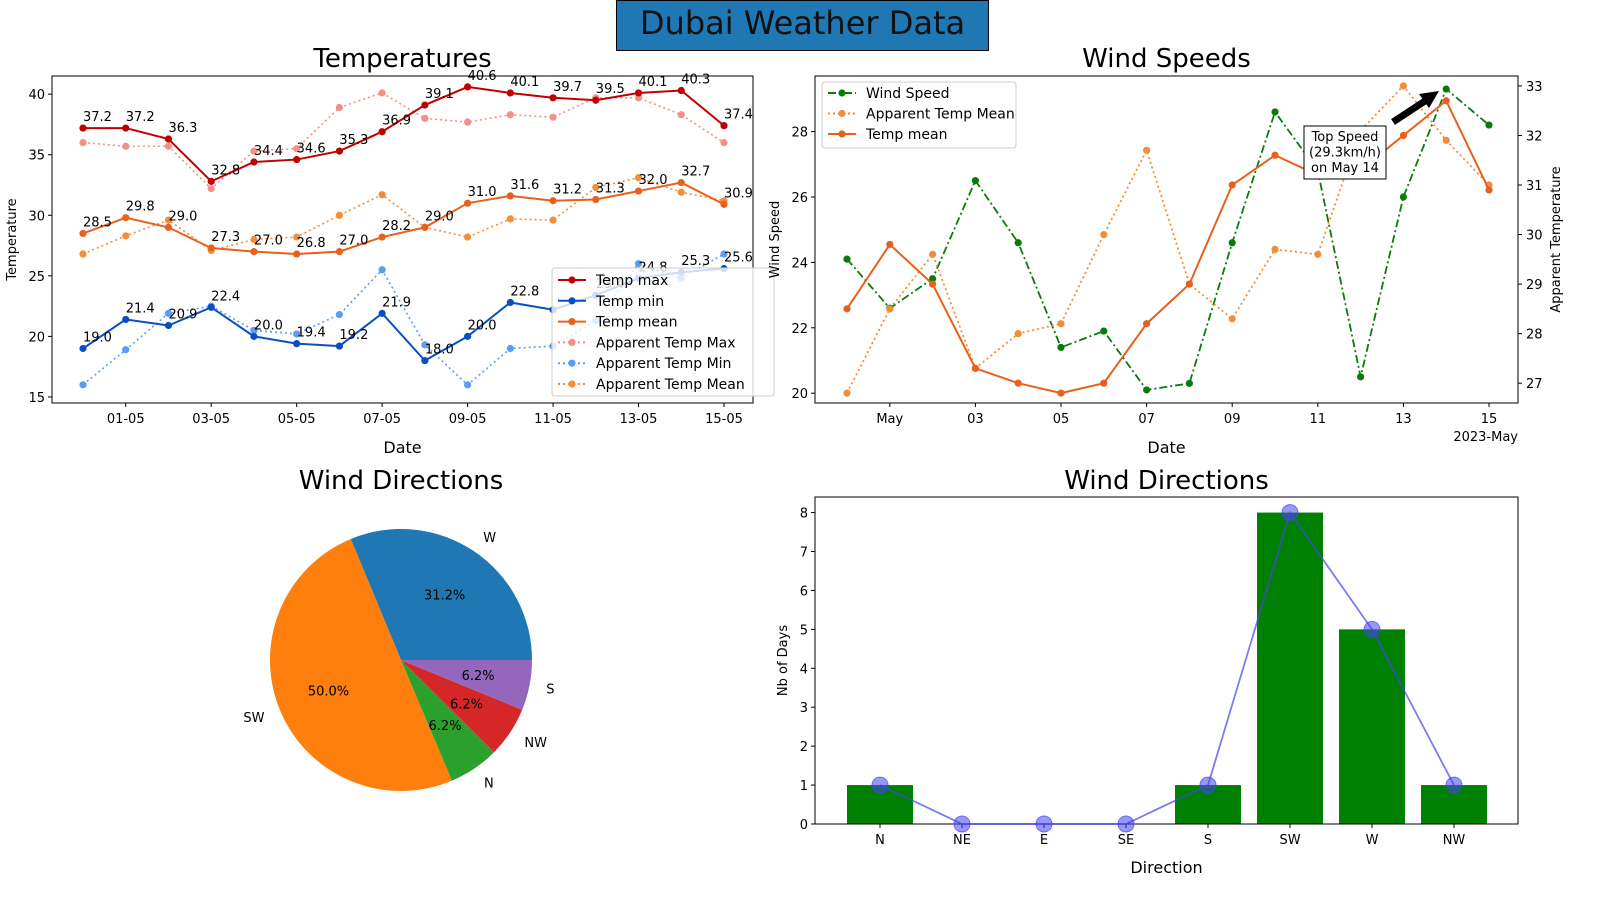 The image size is (1600, 900). What do you see at coordinates (1345, 168) in the screenshot?
I see `annotation-text: on May 14` at bounding box center [1345, 168].